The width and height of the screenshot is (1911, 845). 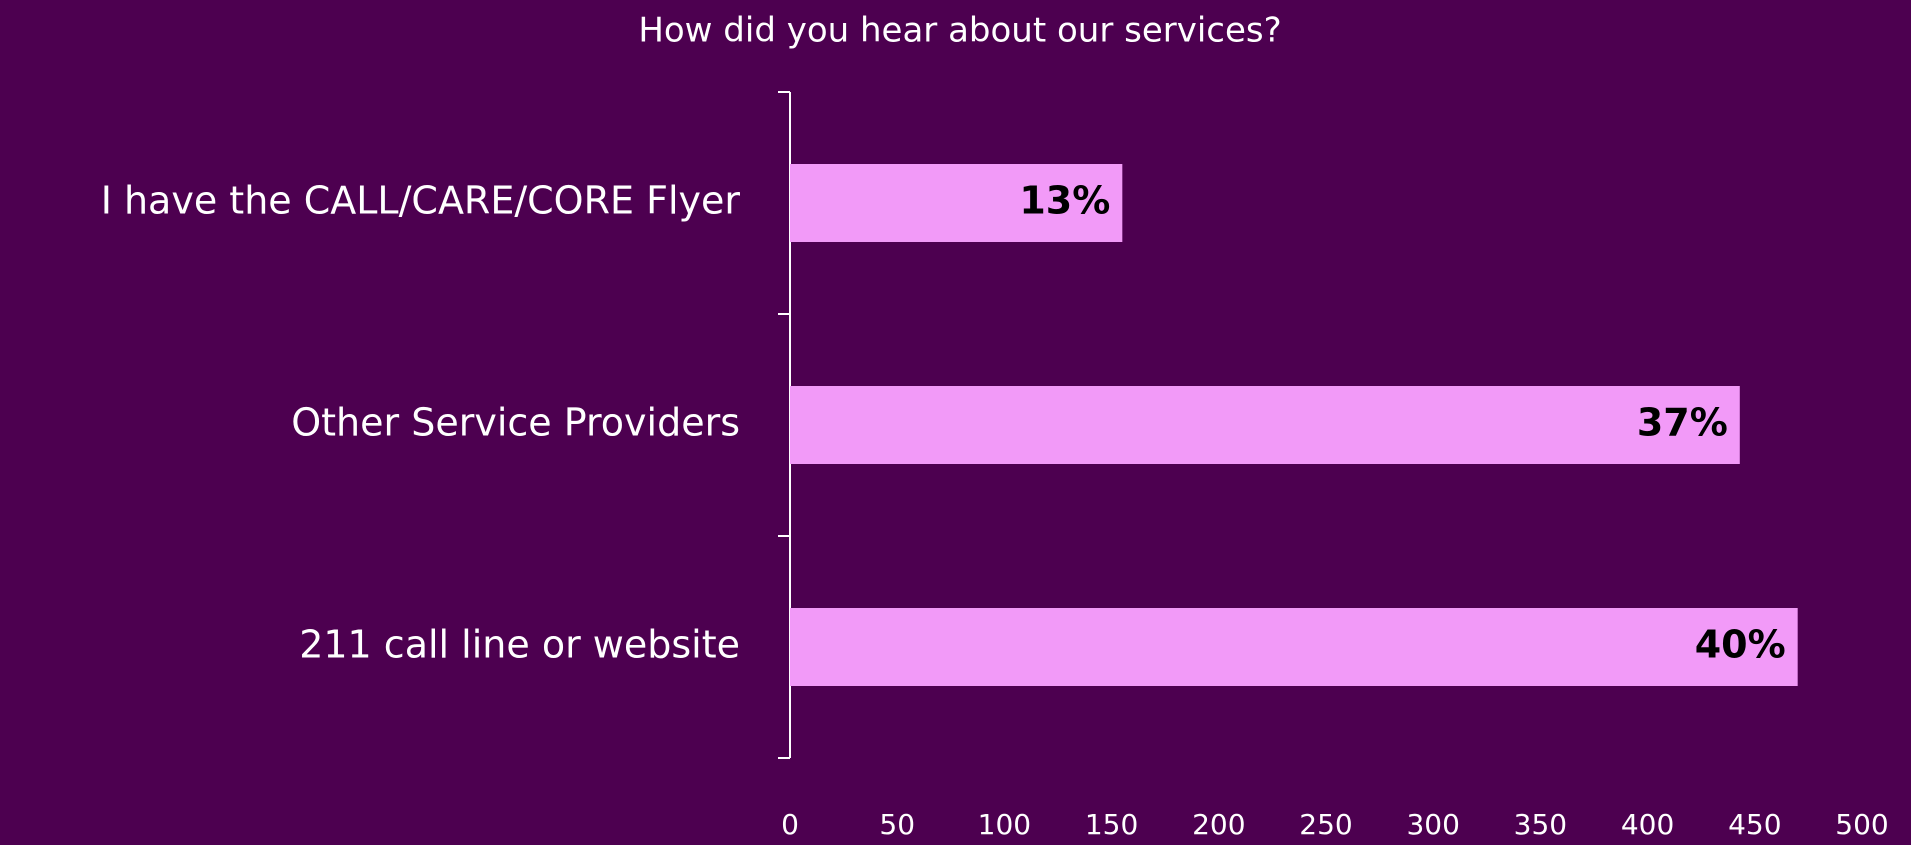 What do you see at coordinates (1111, 824) in the screenshot?
I see `x-tick-label: 150` at bounding box center [1111, 824].